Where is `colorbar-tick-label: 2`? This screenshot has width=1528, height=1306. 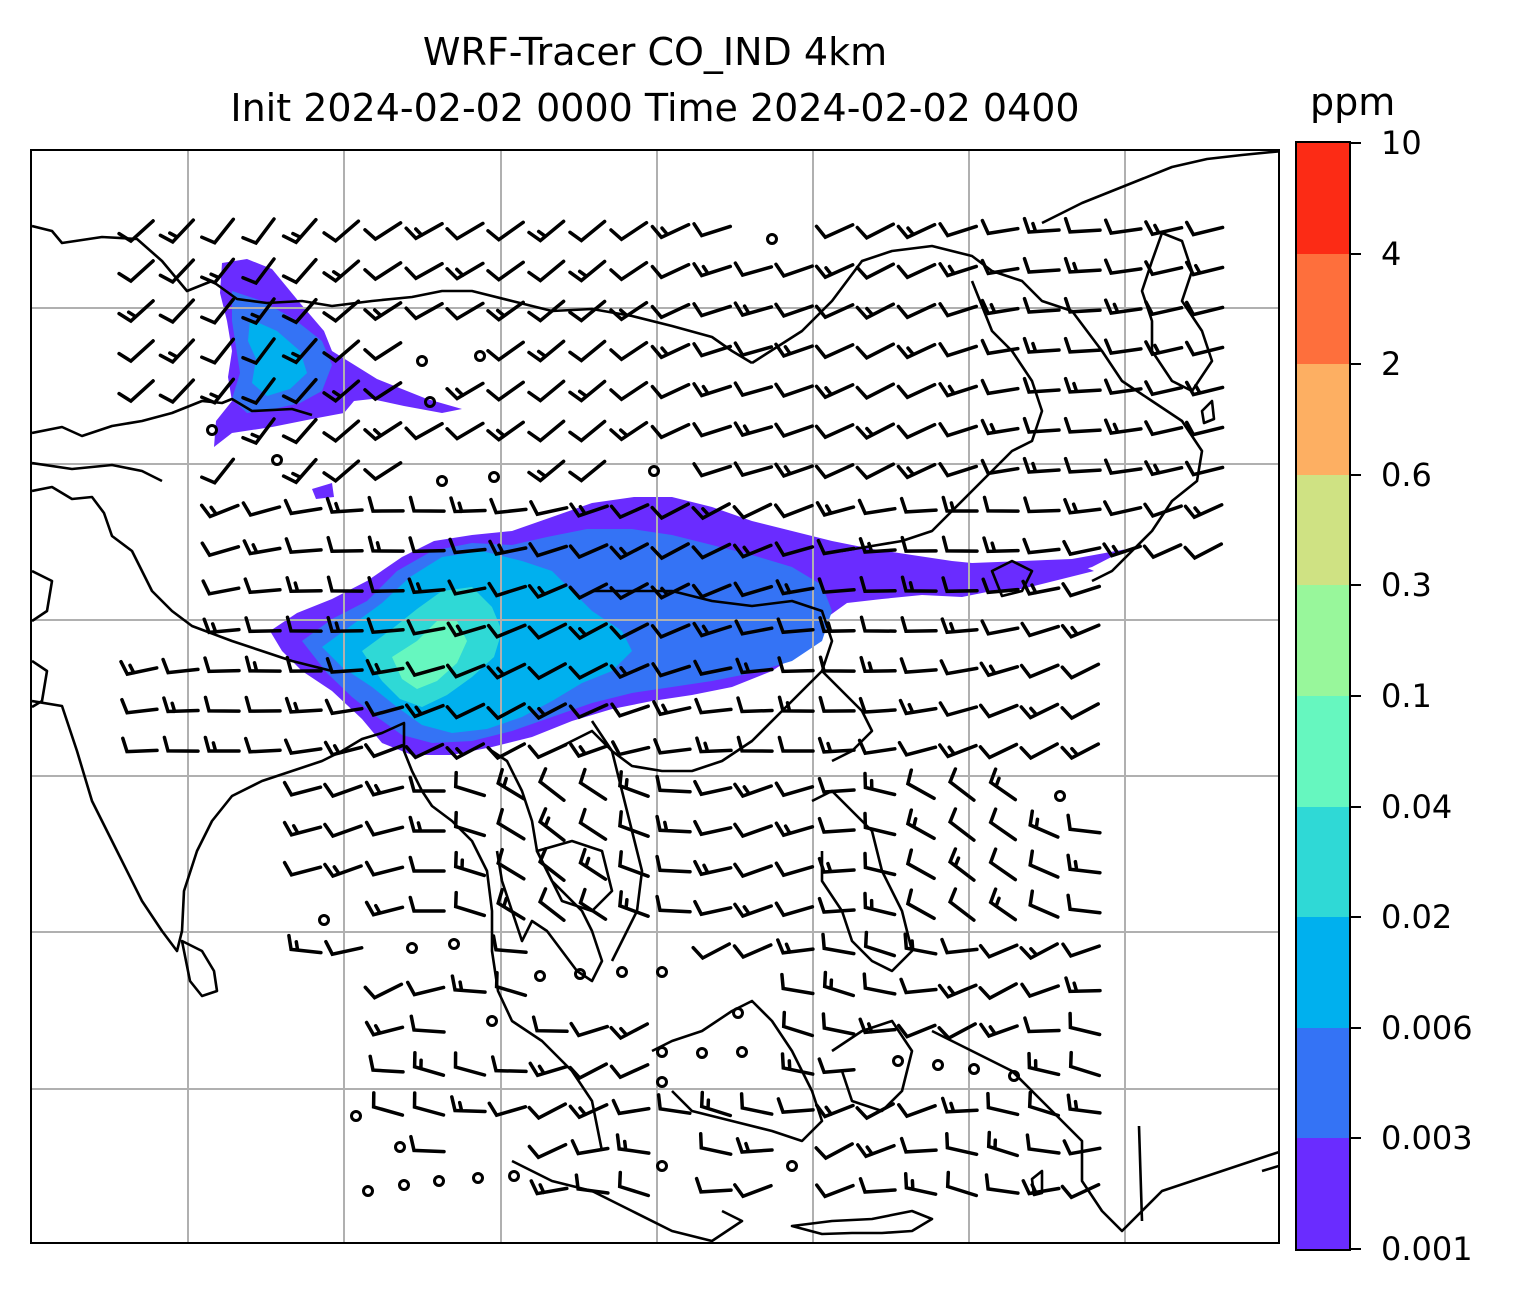 colorbar-tick-label: 2 is located at coordinates (1391, 364).